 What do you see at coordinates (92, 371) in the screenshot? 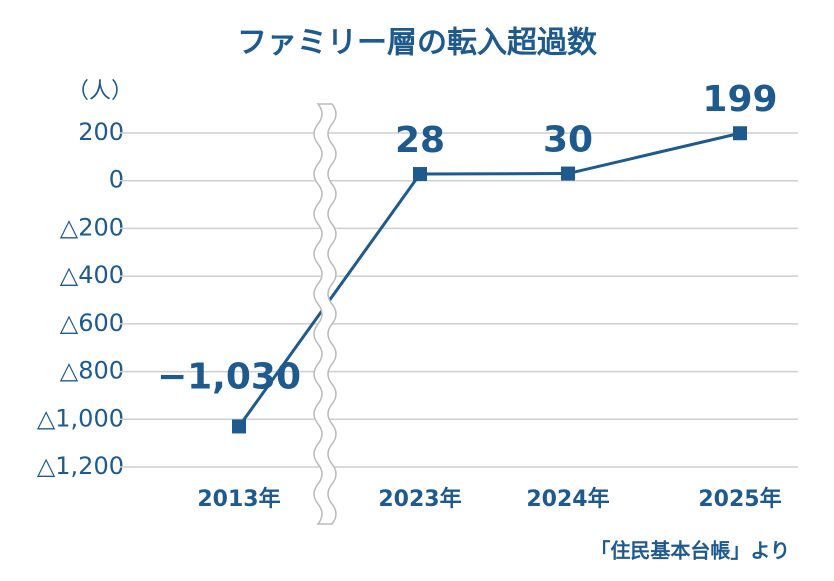
I see `y-tick-label: △800` at bounding box center [92, 371].